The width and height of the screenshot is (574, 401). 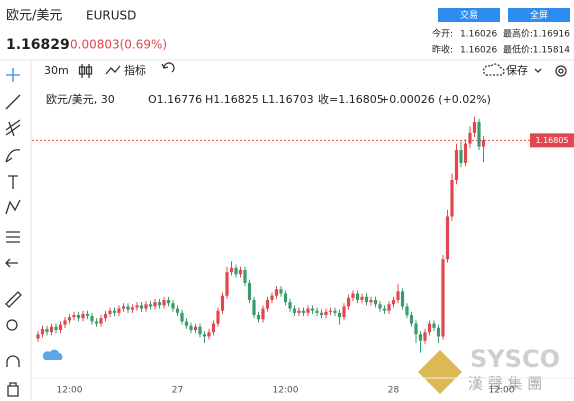 What do you see at coordinates (85, 71) in the screenshot?
I see `candle-type-icon` at bounding box center [85, 71].